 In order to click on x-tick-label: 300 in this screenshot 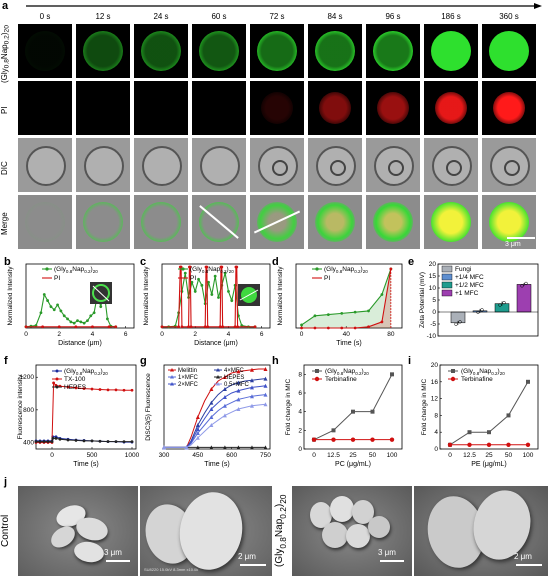, I will do `click(164, 455)`.